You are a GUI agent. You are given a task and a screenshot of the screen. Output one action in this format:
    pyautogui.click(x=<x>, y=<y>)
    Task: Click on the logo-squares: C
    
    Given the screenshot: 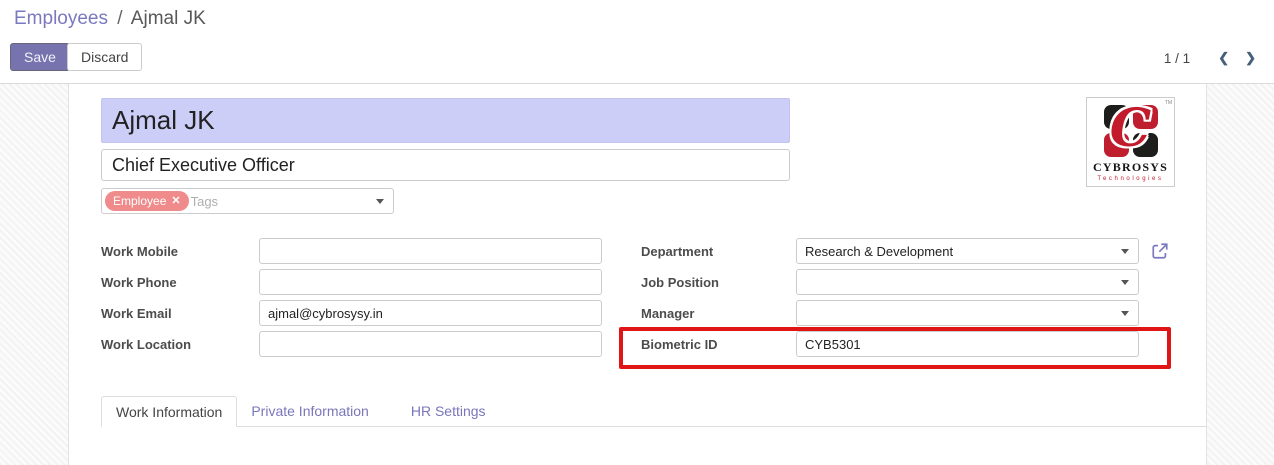 What is the action you would take?
    pyautogui.click(x=1130, y=128)
    